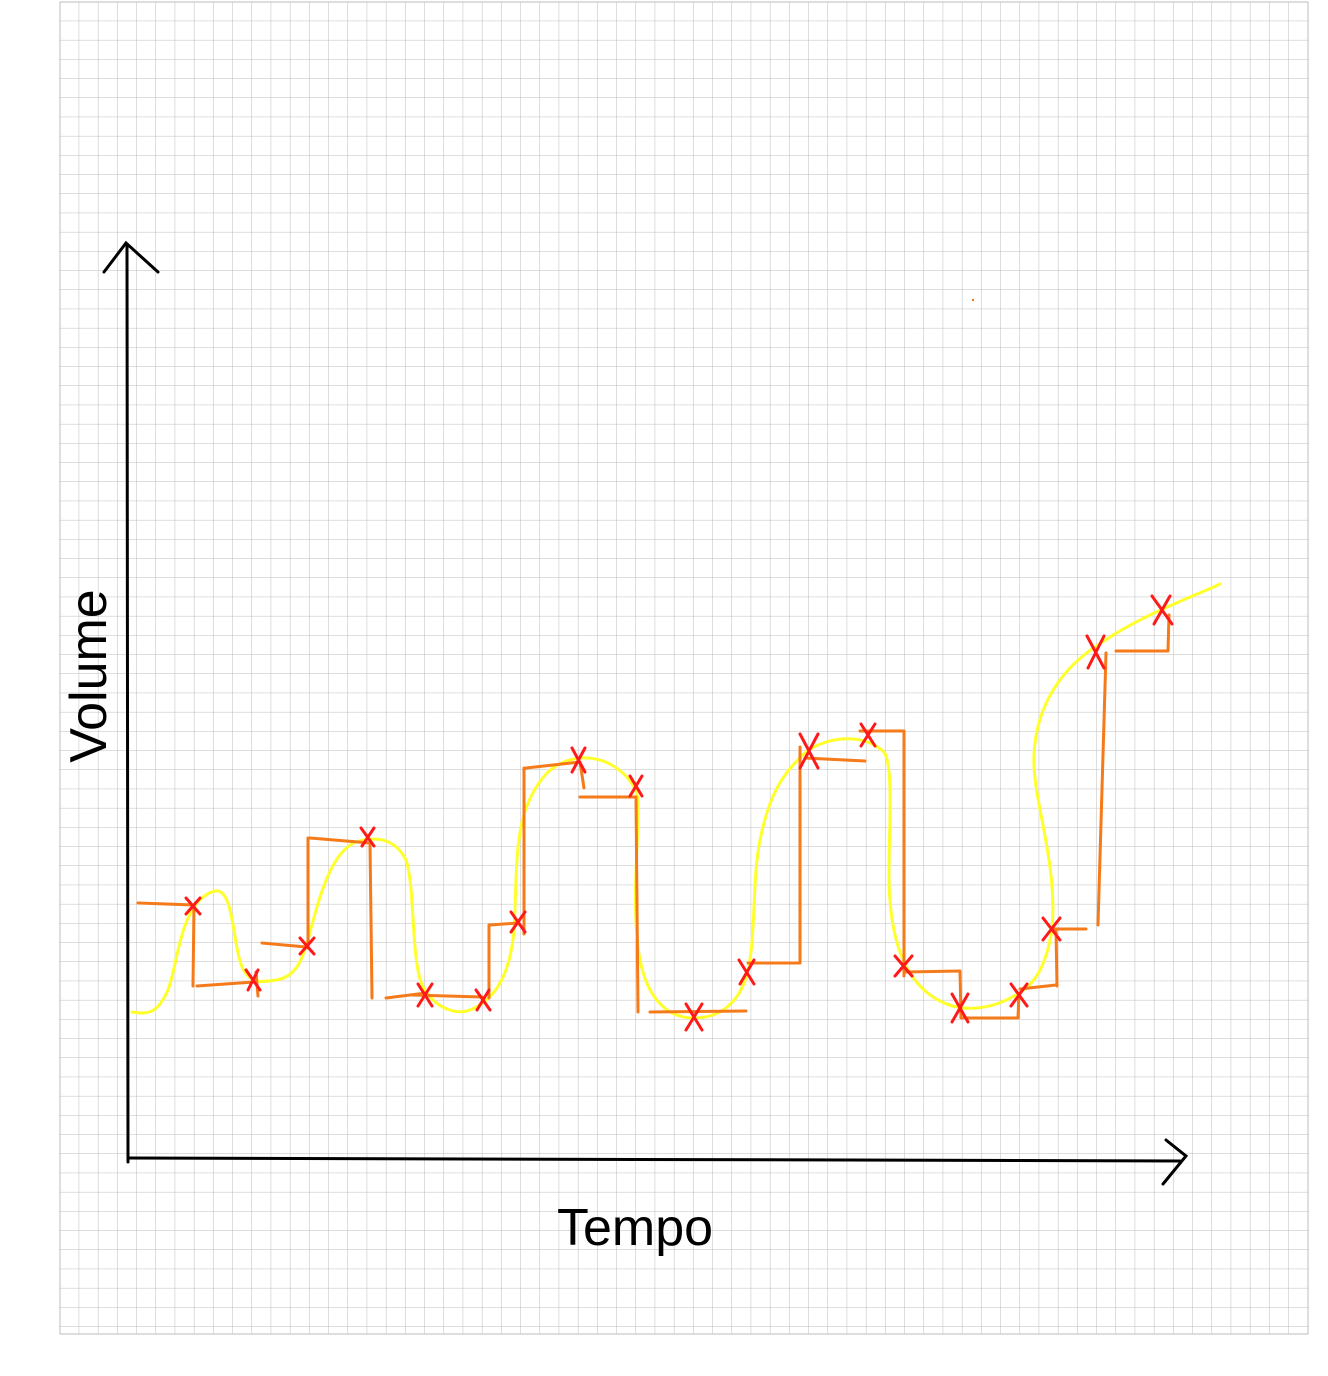  I want to click on y-axis-arrowhead, so click(131, 257).